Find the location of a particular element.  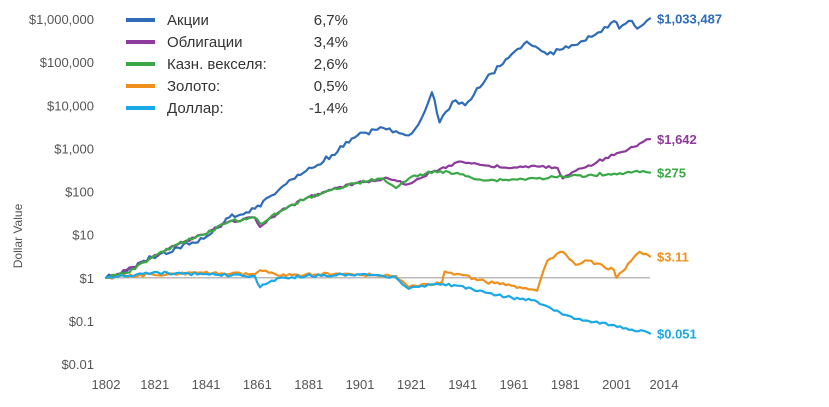

y-tick-label: $0.1 is located at coordinates (81, 321).